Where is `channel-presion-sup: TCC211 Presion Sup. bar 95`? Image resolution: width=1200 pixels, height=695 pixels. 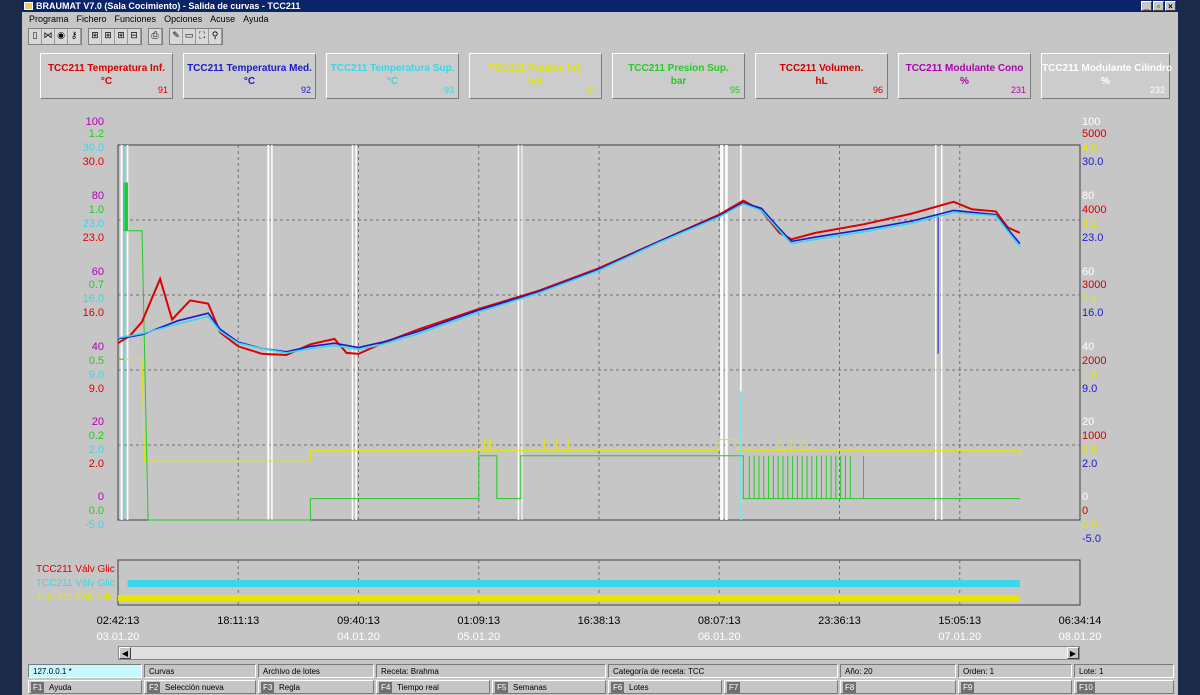
channel-presion-sup: TCC211 Presion Sup. bar 95 is located at coordinates (678, 76).